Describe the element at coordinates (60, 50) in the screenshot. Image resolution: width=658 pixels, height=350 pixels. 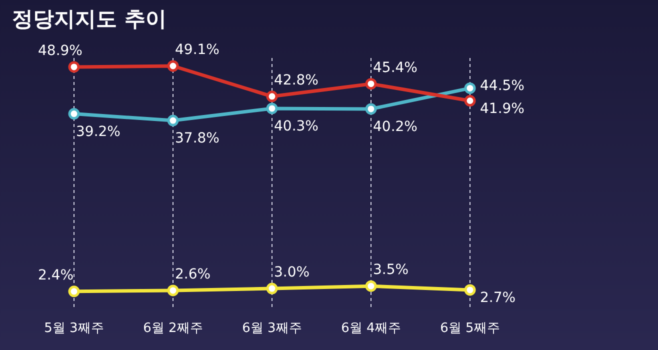
I see `data-label: 48.9%` at that location.